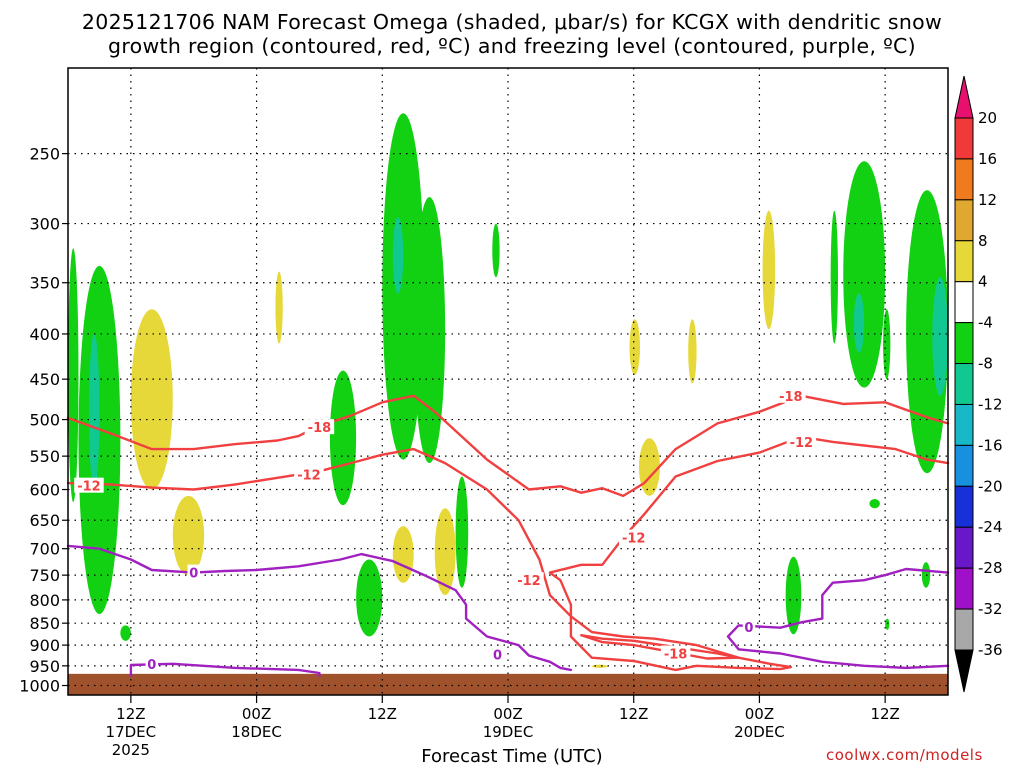 This screenshot has height=768, width=1024. What do you see at coordinates (978, 384) in the screenshot?
I see `colorbar: 20 16 12 8 4 -4 -8 -12 -16 -20 -24 -28 -32 -36` at bounding box center [978, 384].